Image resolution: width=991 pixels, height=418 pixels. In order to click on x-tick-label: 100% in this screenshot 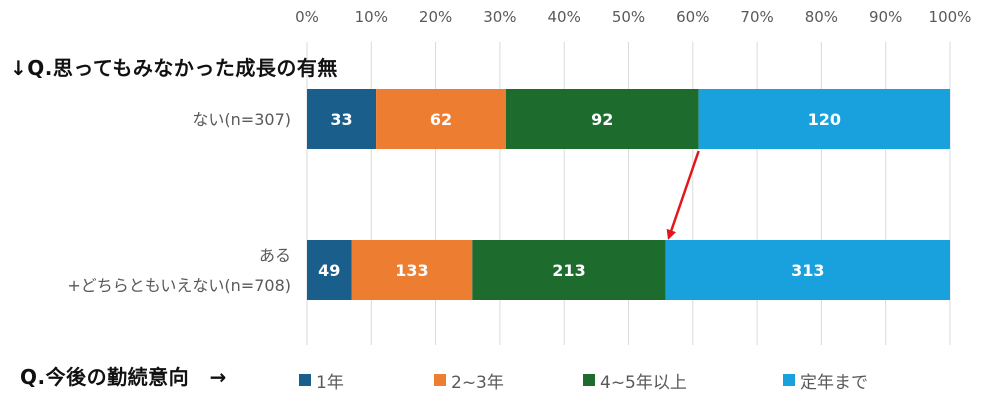, I will do `click(950, 17)`.